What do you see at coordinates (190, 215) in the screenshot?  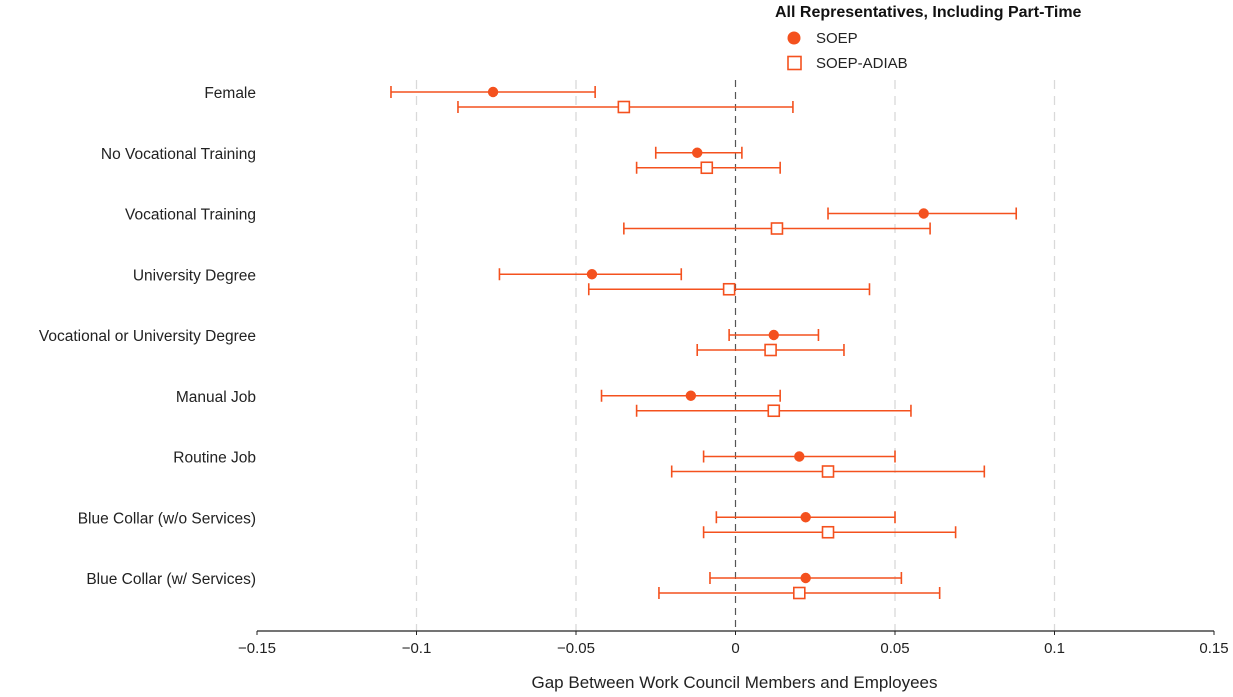 I see `category-label: Vocational Training` at bounding box center [190, 215].